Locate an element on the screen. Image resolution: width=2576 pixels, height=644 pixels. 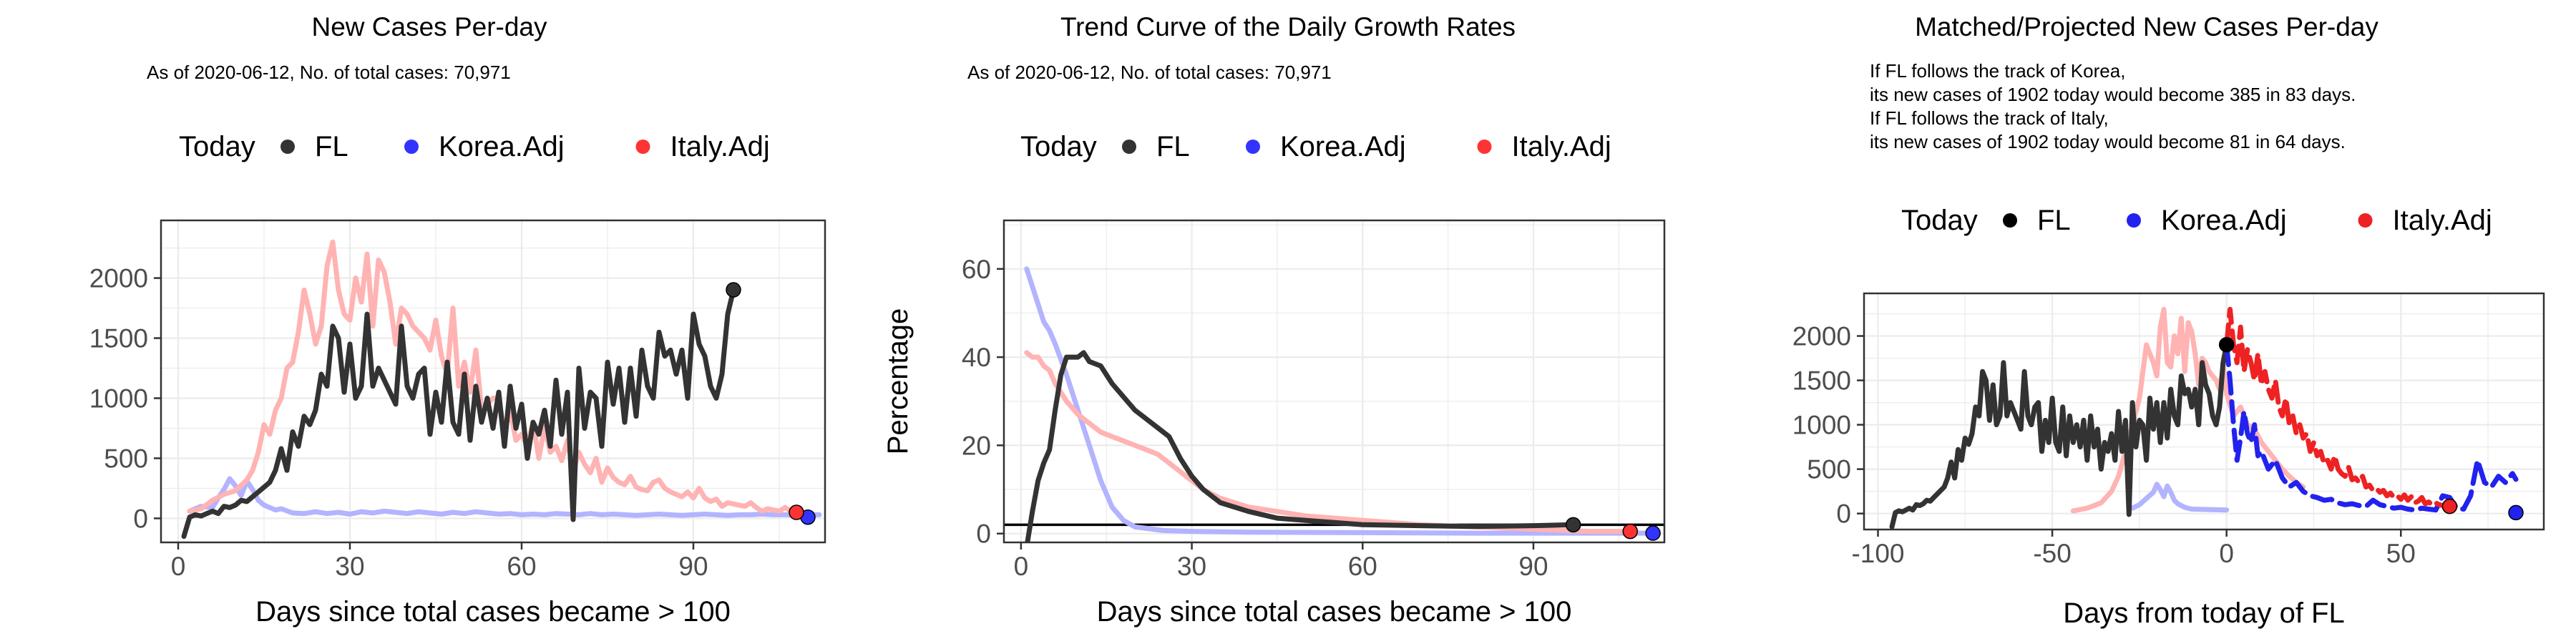
x-tick-label: 50 is located at coordinates (2401, 553).